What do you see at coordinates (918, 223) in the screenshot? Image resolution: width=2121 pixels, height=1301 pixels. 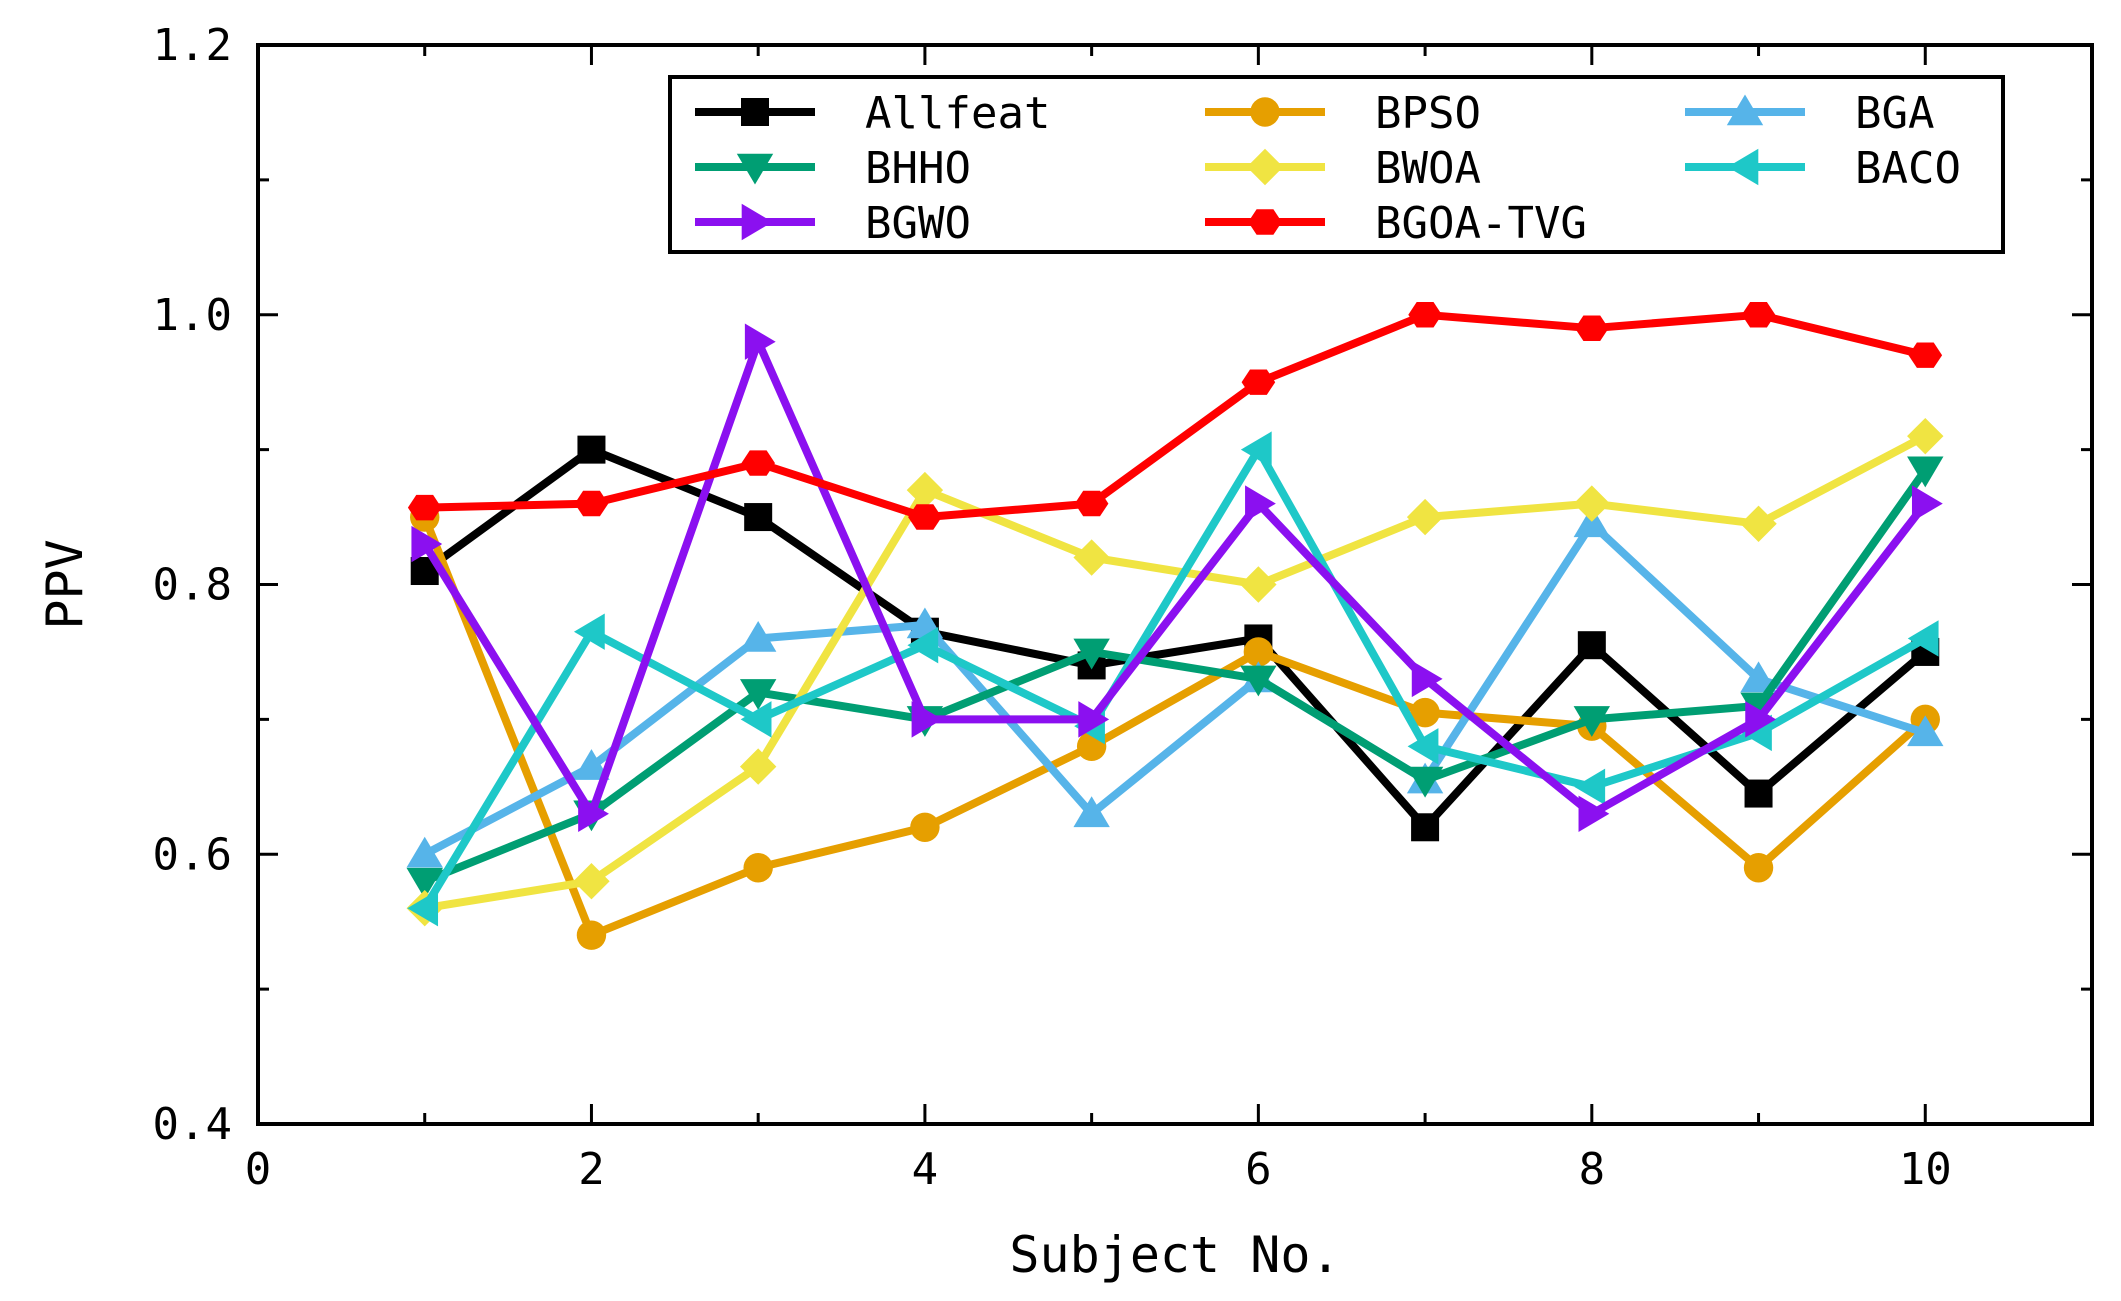 I see `legend-label: BGWO` at bounding box center [918, 223].